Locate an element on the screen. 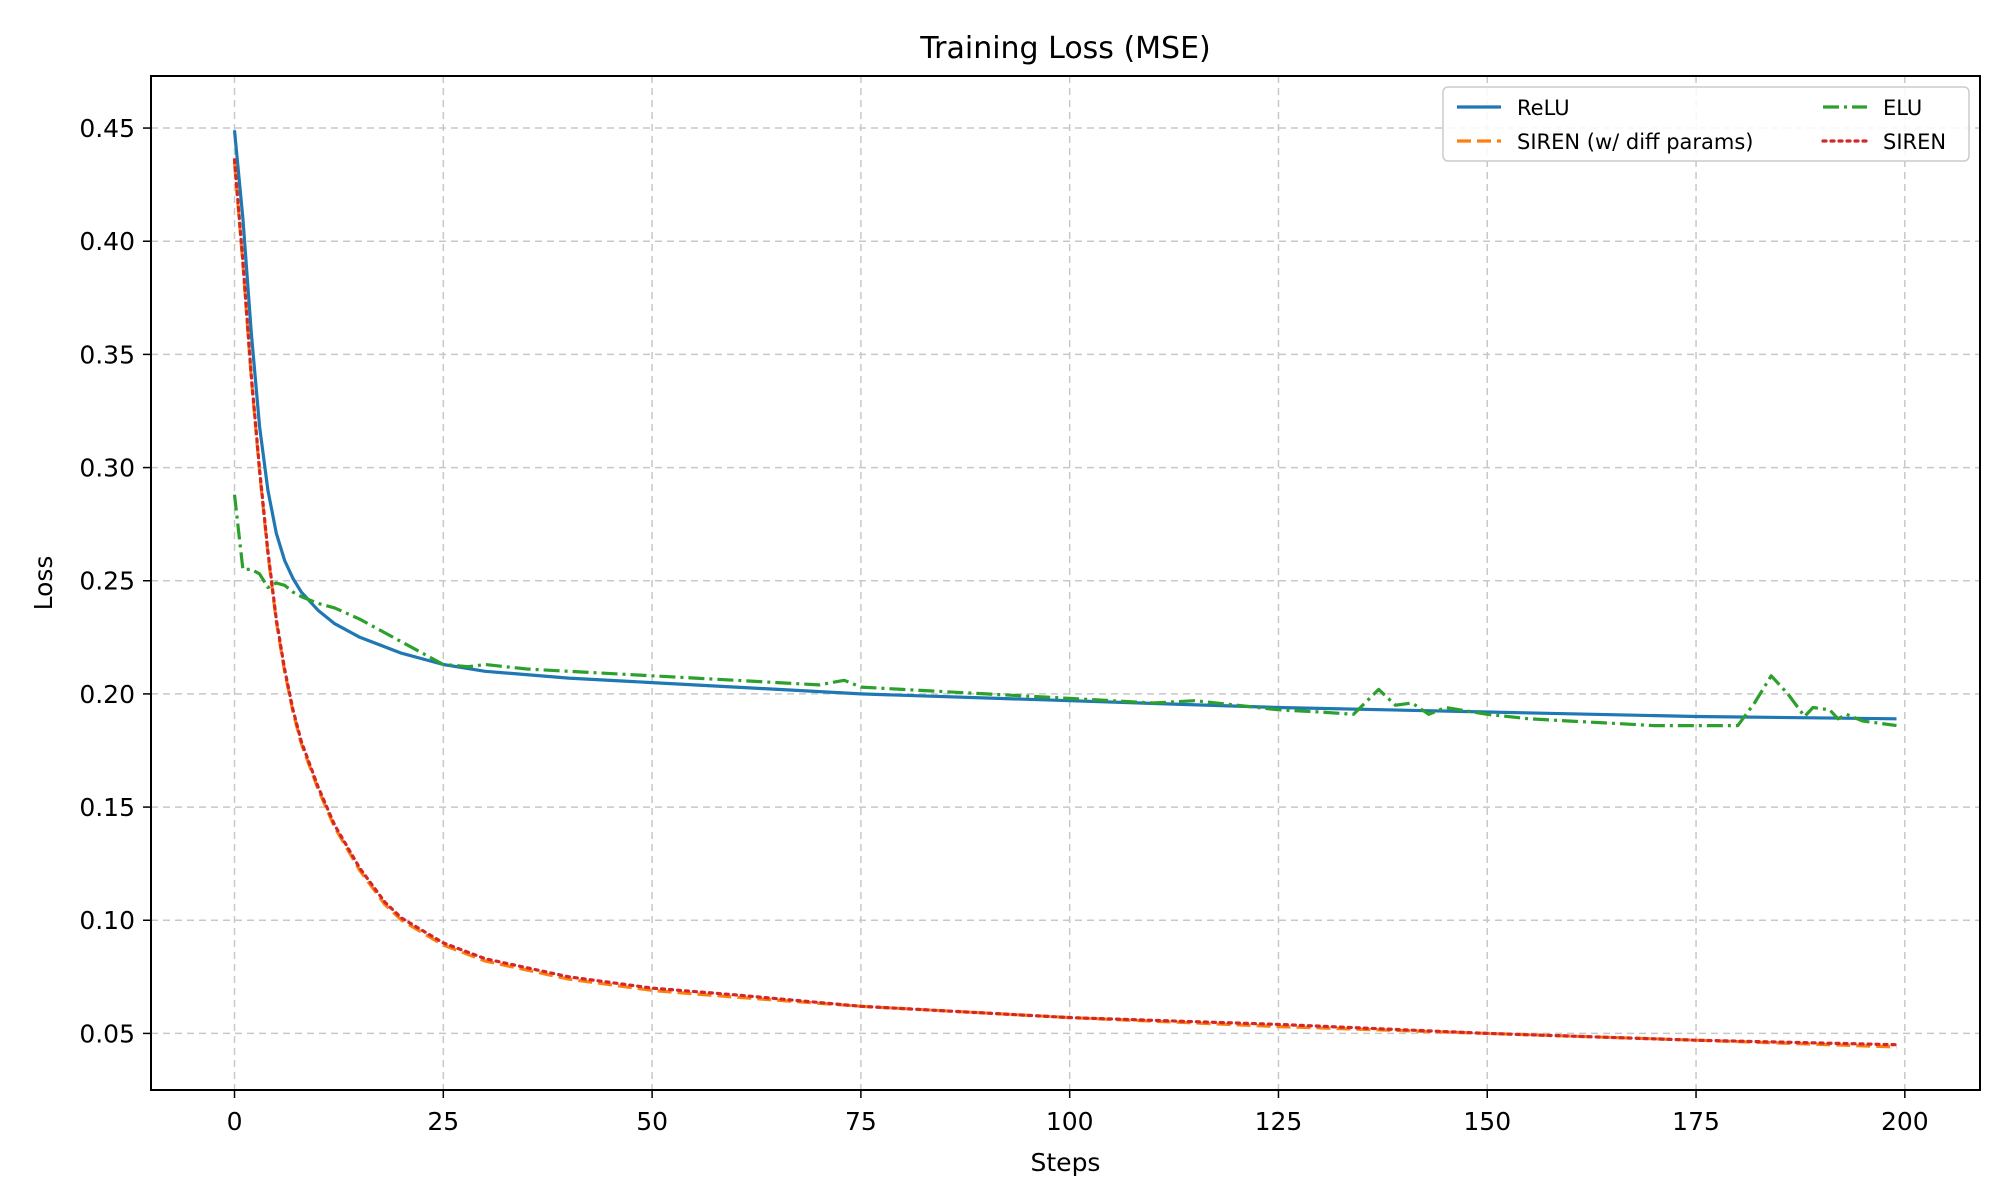 The width and height of the screenshot is (2000, 1204). x-tick-label: 125 is located at coordinates (1279, 1121).